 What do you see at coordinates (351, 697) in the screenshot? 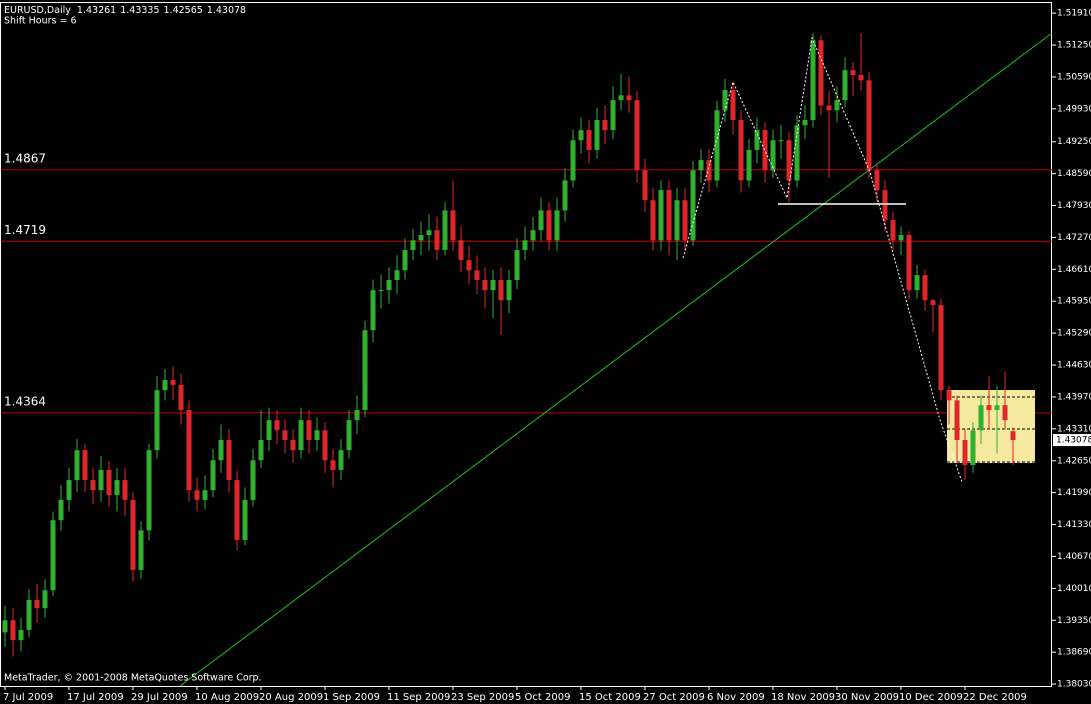
I see `x-tick-label: 1 Sep 2009` at bounding box center [351, 697].